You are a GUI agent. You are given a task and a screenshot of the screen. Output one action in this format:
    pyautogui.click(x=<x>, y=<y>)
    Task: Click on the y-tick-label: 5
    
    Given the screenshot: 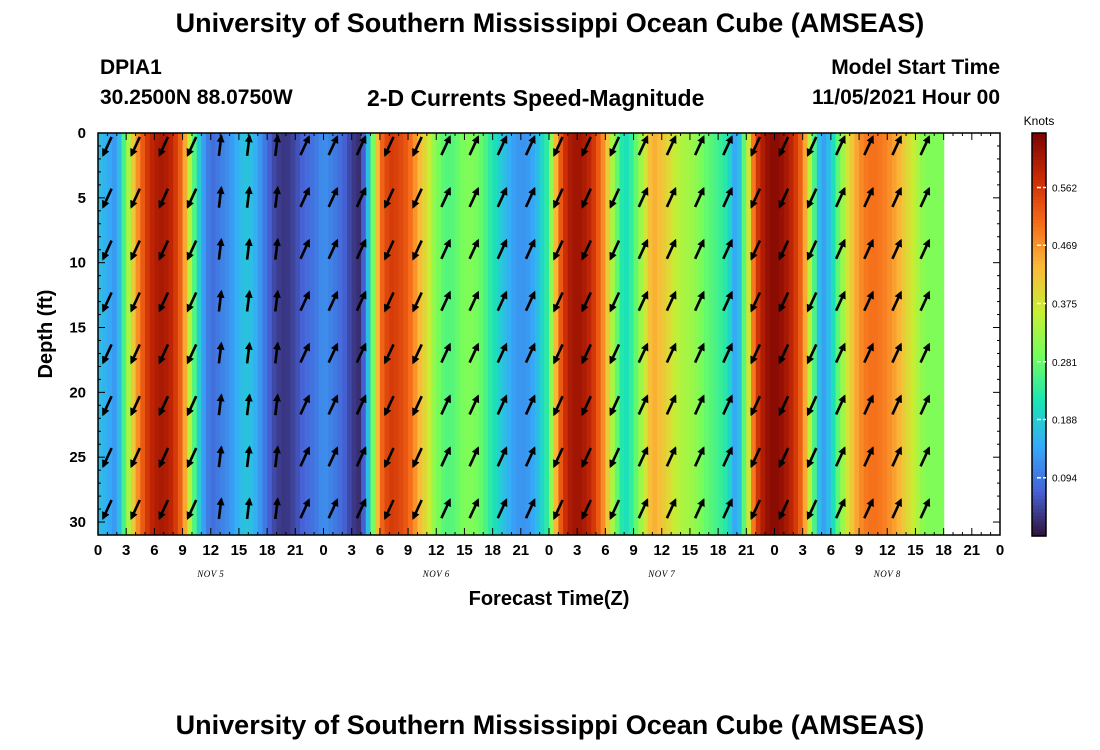 What is the action you would take?
    pyautogui.click(x=82, y=198)
    